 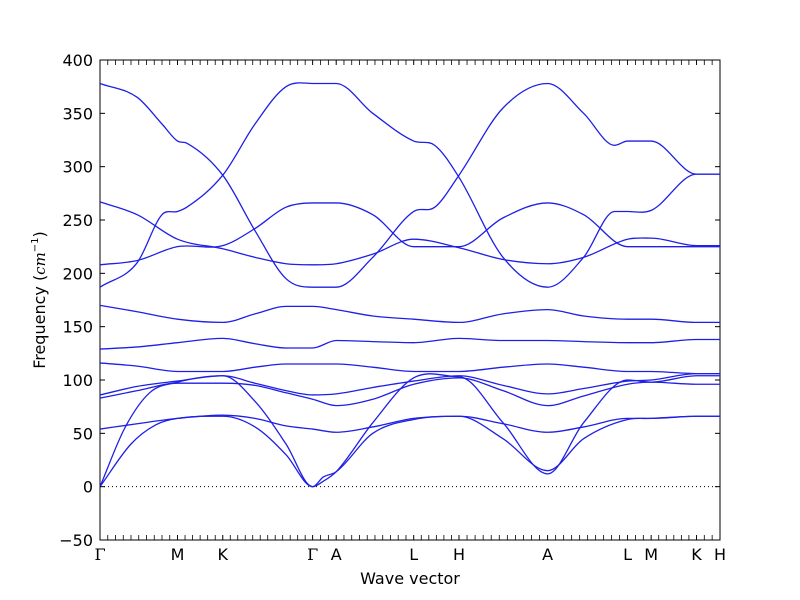 I want to click on y-tick-label: 350, so click(x=77, y=113).